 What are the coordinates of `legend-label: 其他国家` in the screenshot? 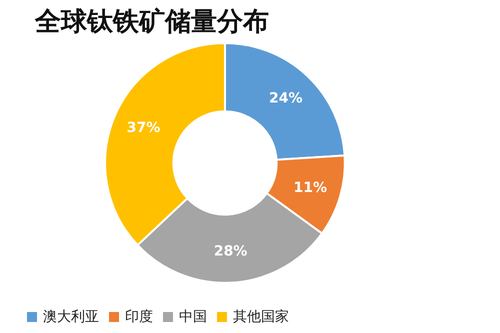 It's located at (261, 317).